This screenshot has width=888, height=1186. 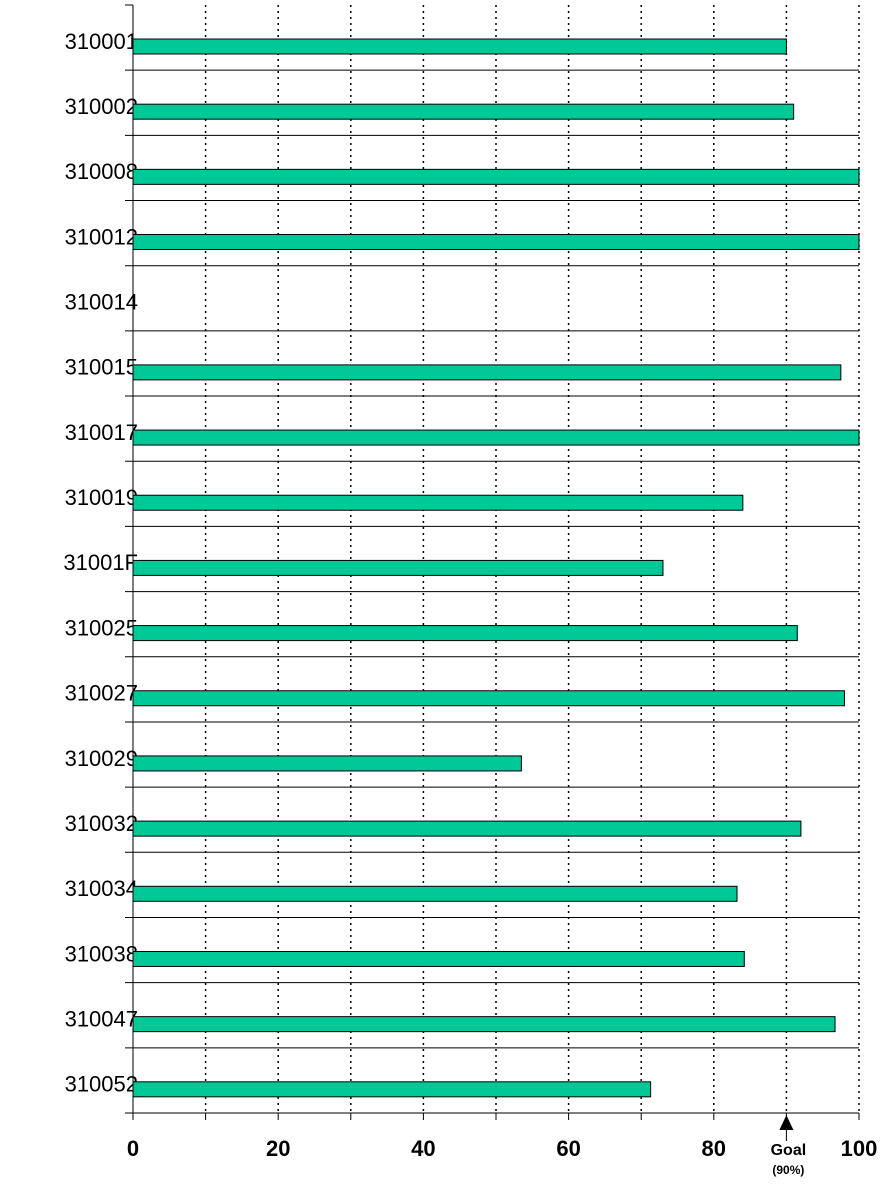 I want to click on goal-arrow, so click(x=786, y=1122).